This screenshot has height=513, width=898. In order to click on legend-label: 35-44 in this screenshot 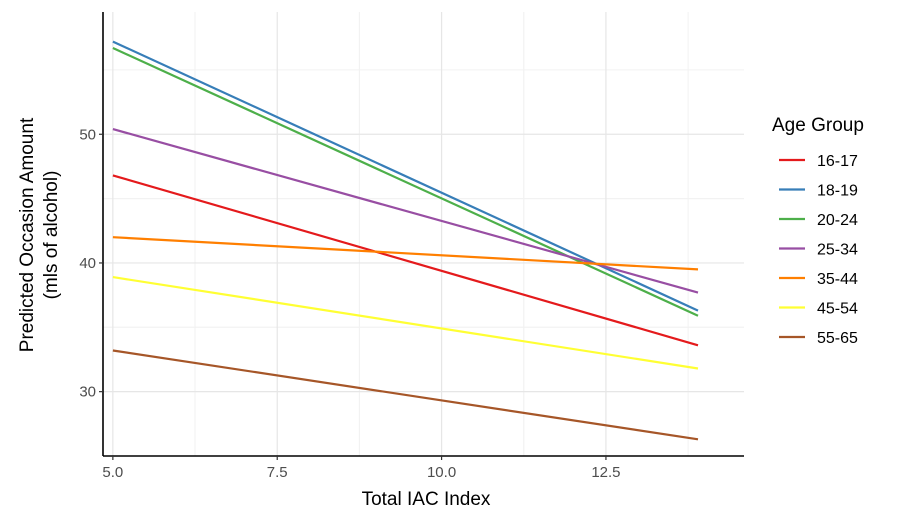, I will do `click(837, 279)`.